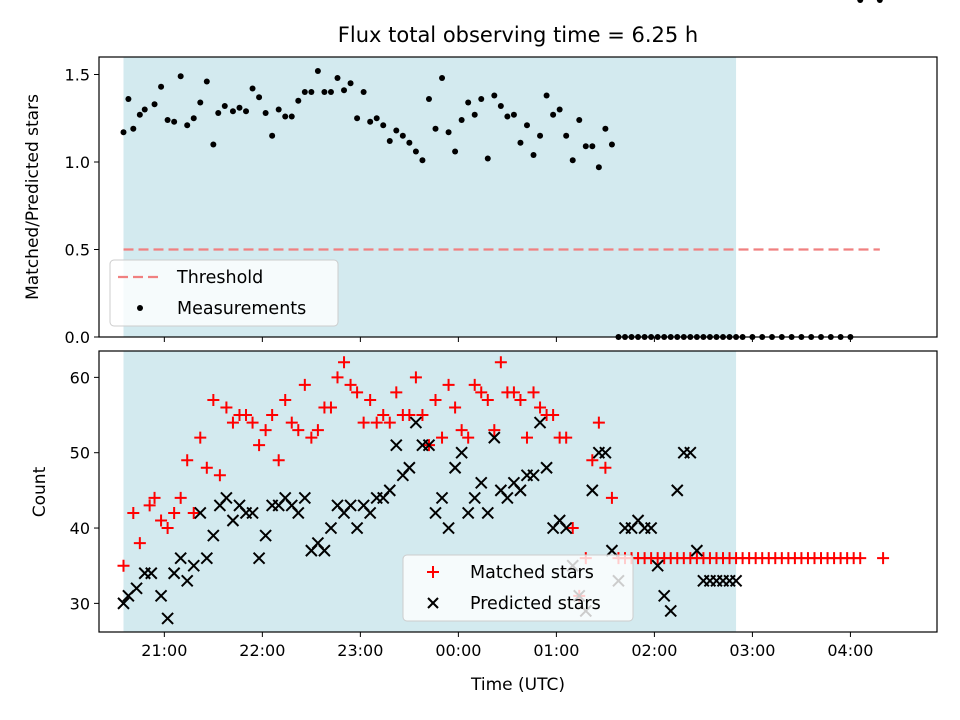  I want to click on legend-predicted-label: Predicted stars, so click(535, 604).